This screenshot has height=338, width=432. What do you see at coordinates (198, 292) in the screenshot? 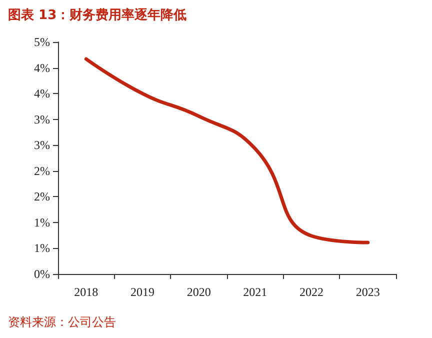
I see `x-tick-label: 2020` at bounding box center [198, 292].